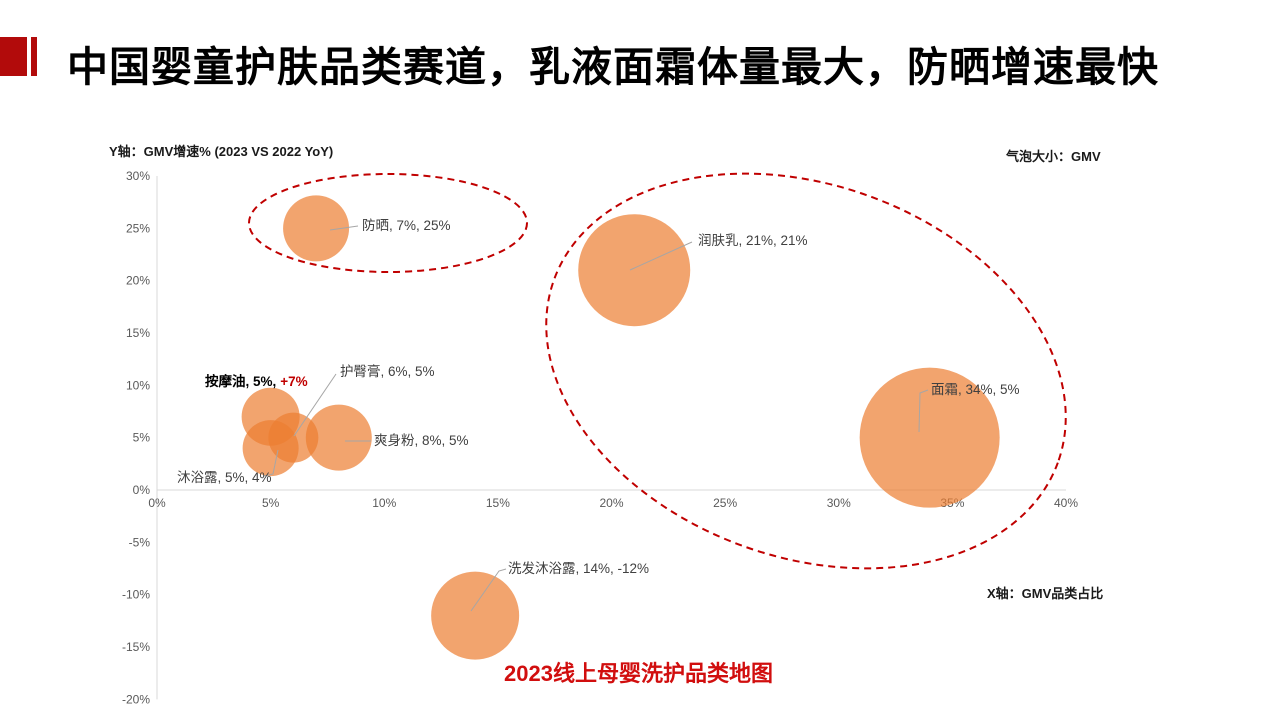 Image resolution: width=1280 pixels, height=720 pixels. Describe the element at coordinates (221, 151) in the screenshot. I see `y-axis-title: Y轴：GMV增速% (2023 VS 2022 YoY)` at that location.